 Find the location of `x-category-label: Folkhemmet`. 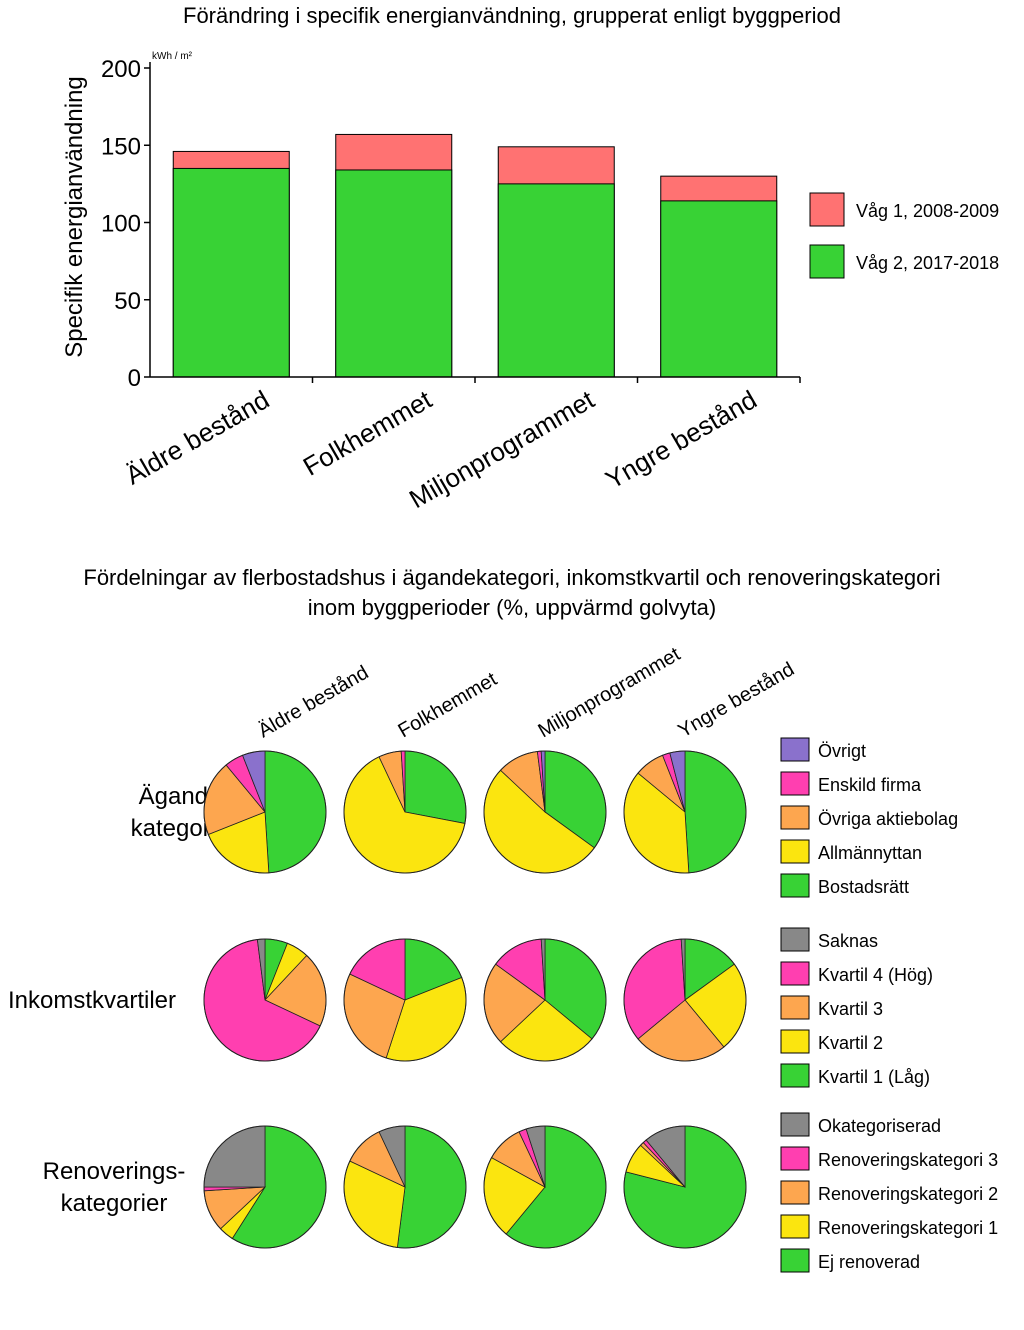

x-category-label: Folkhemmet is located at coordinates (368, 433).